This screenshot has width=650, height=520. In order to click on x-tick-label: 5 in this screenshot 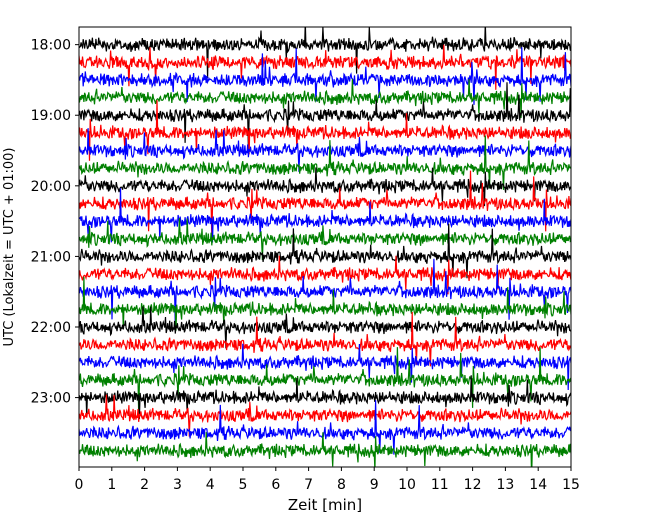, I will do `click(243, 485)`.